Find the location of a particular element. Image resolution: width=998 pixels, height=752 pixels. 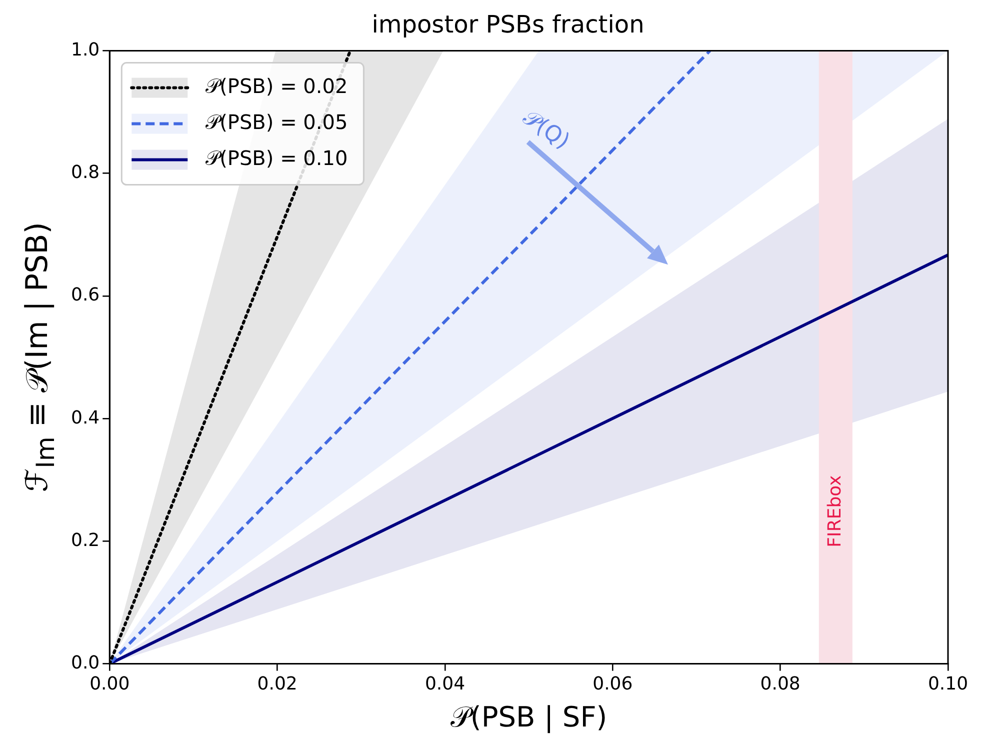

x-tick-label: 0.02 is located at coordinates (277, 683).